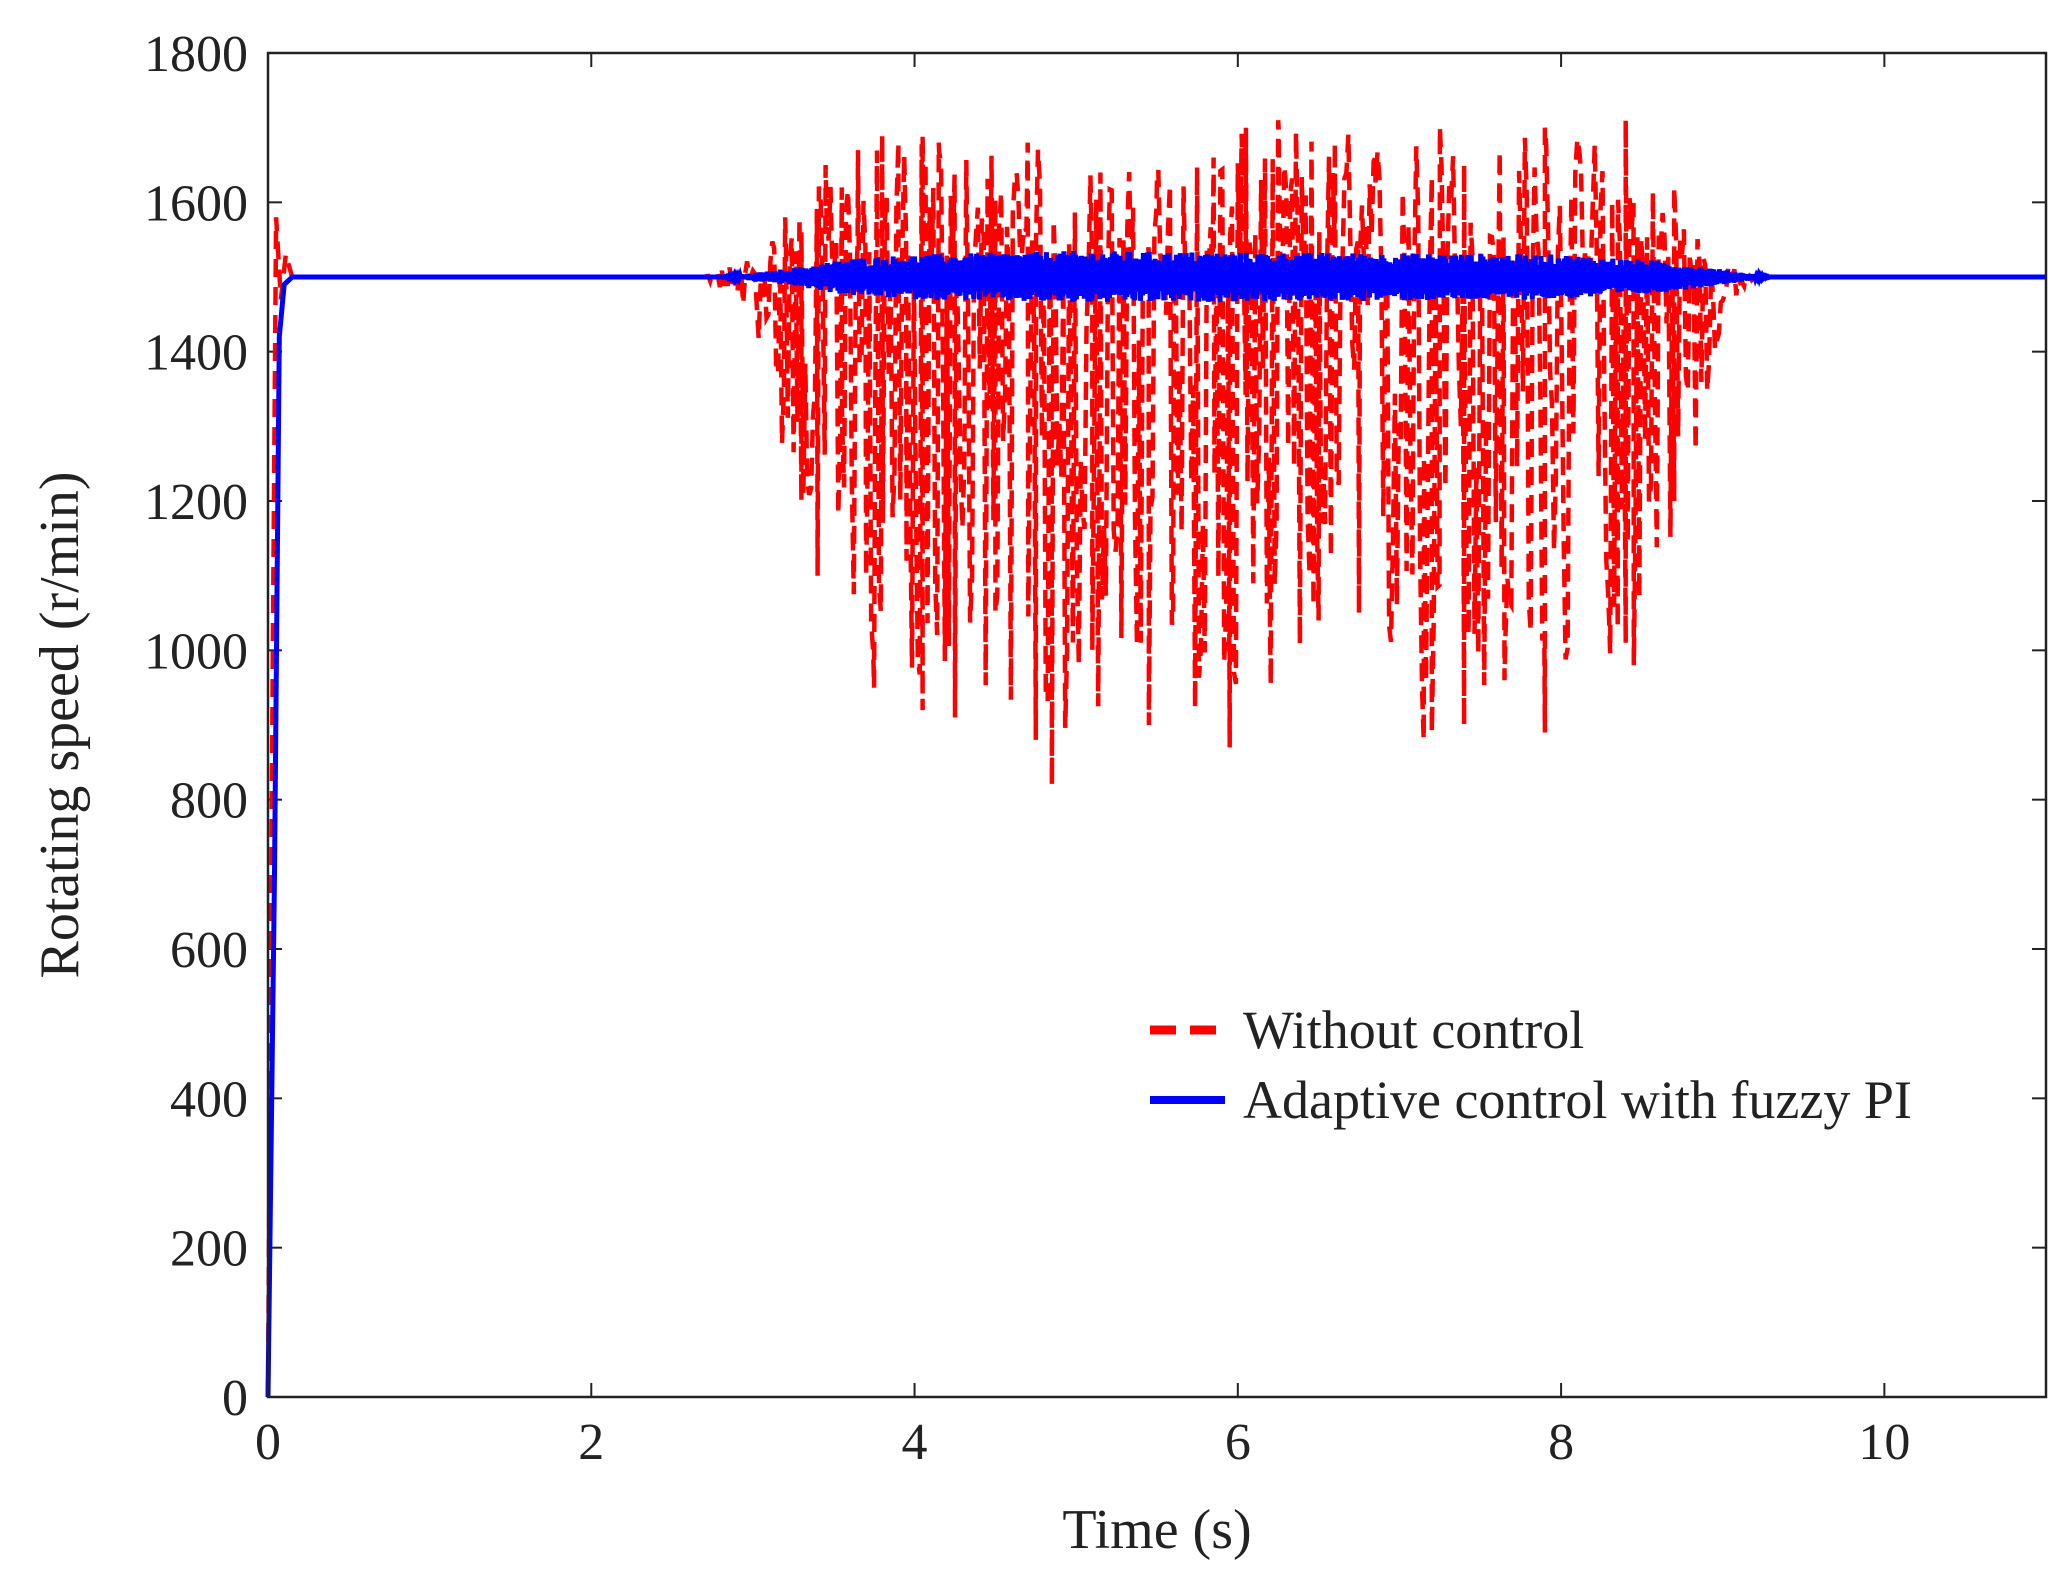  What do you see at coordinates (235, 1398) in the screenshot?
I see `y-tick-label: 0` at bounding box center [235, 1398].